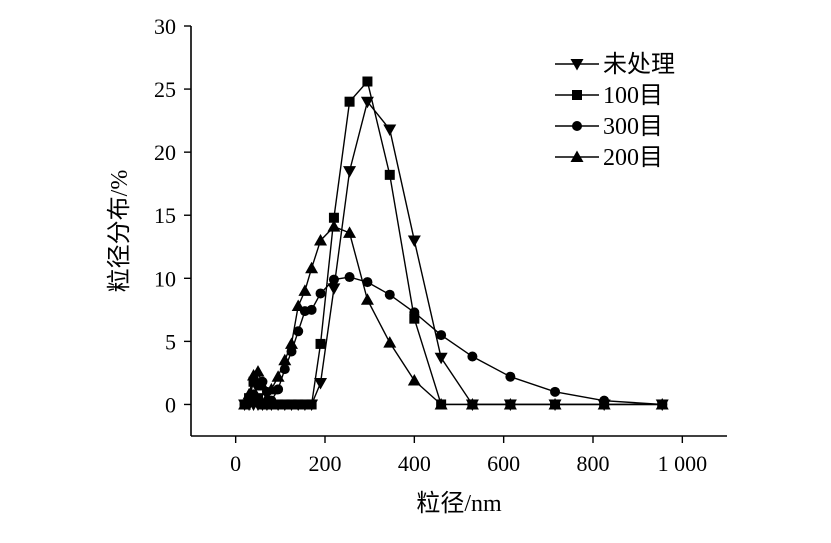 The image size is (831, 543). What do you see at coordinates (170, 404) in the screenshot?
I see `y-tick-label: 0` at bounding box center [170, 404].